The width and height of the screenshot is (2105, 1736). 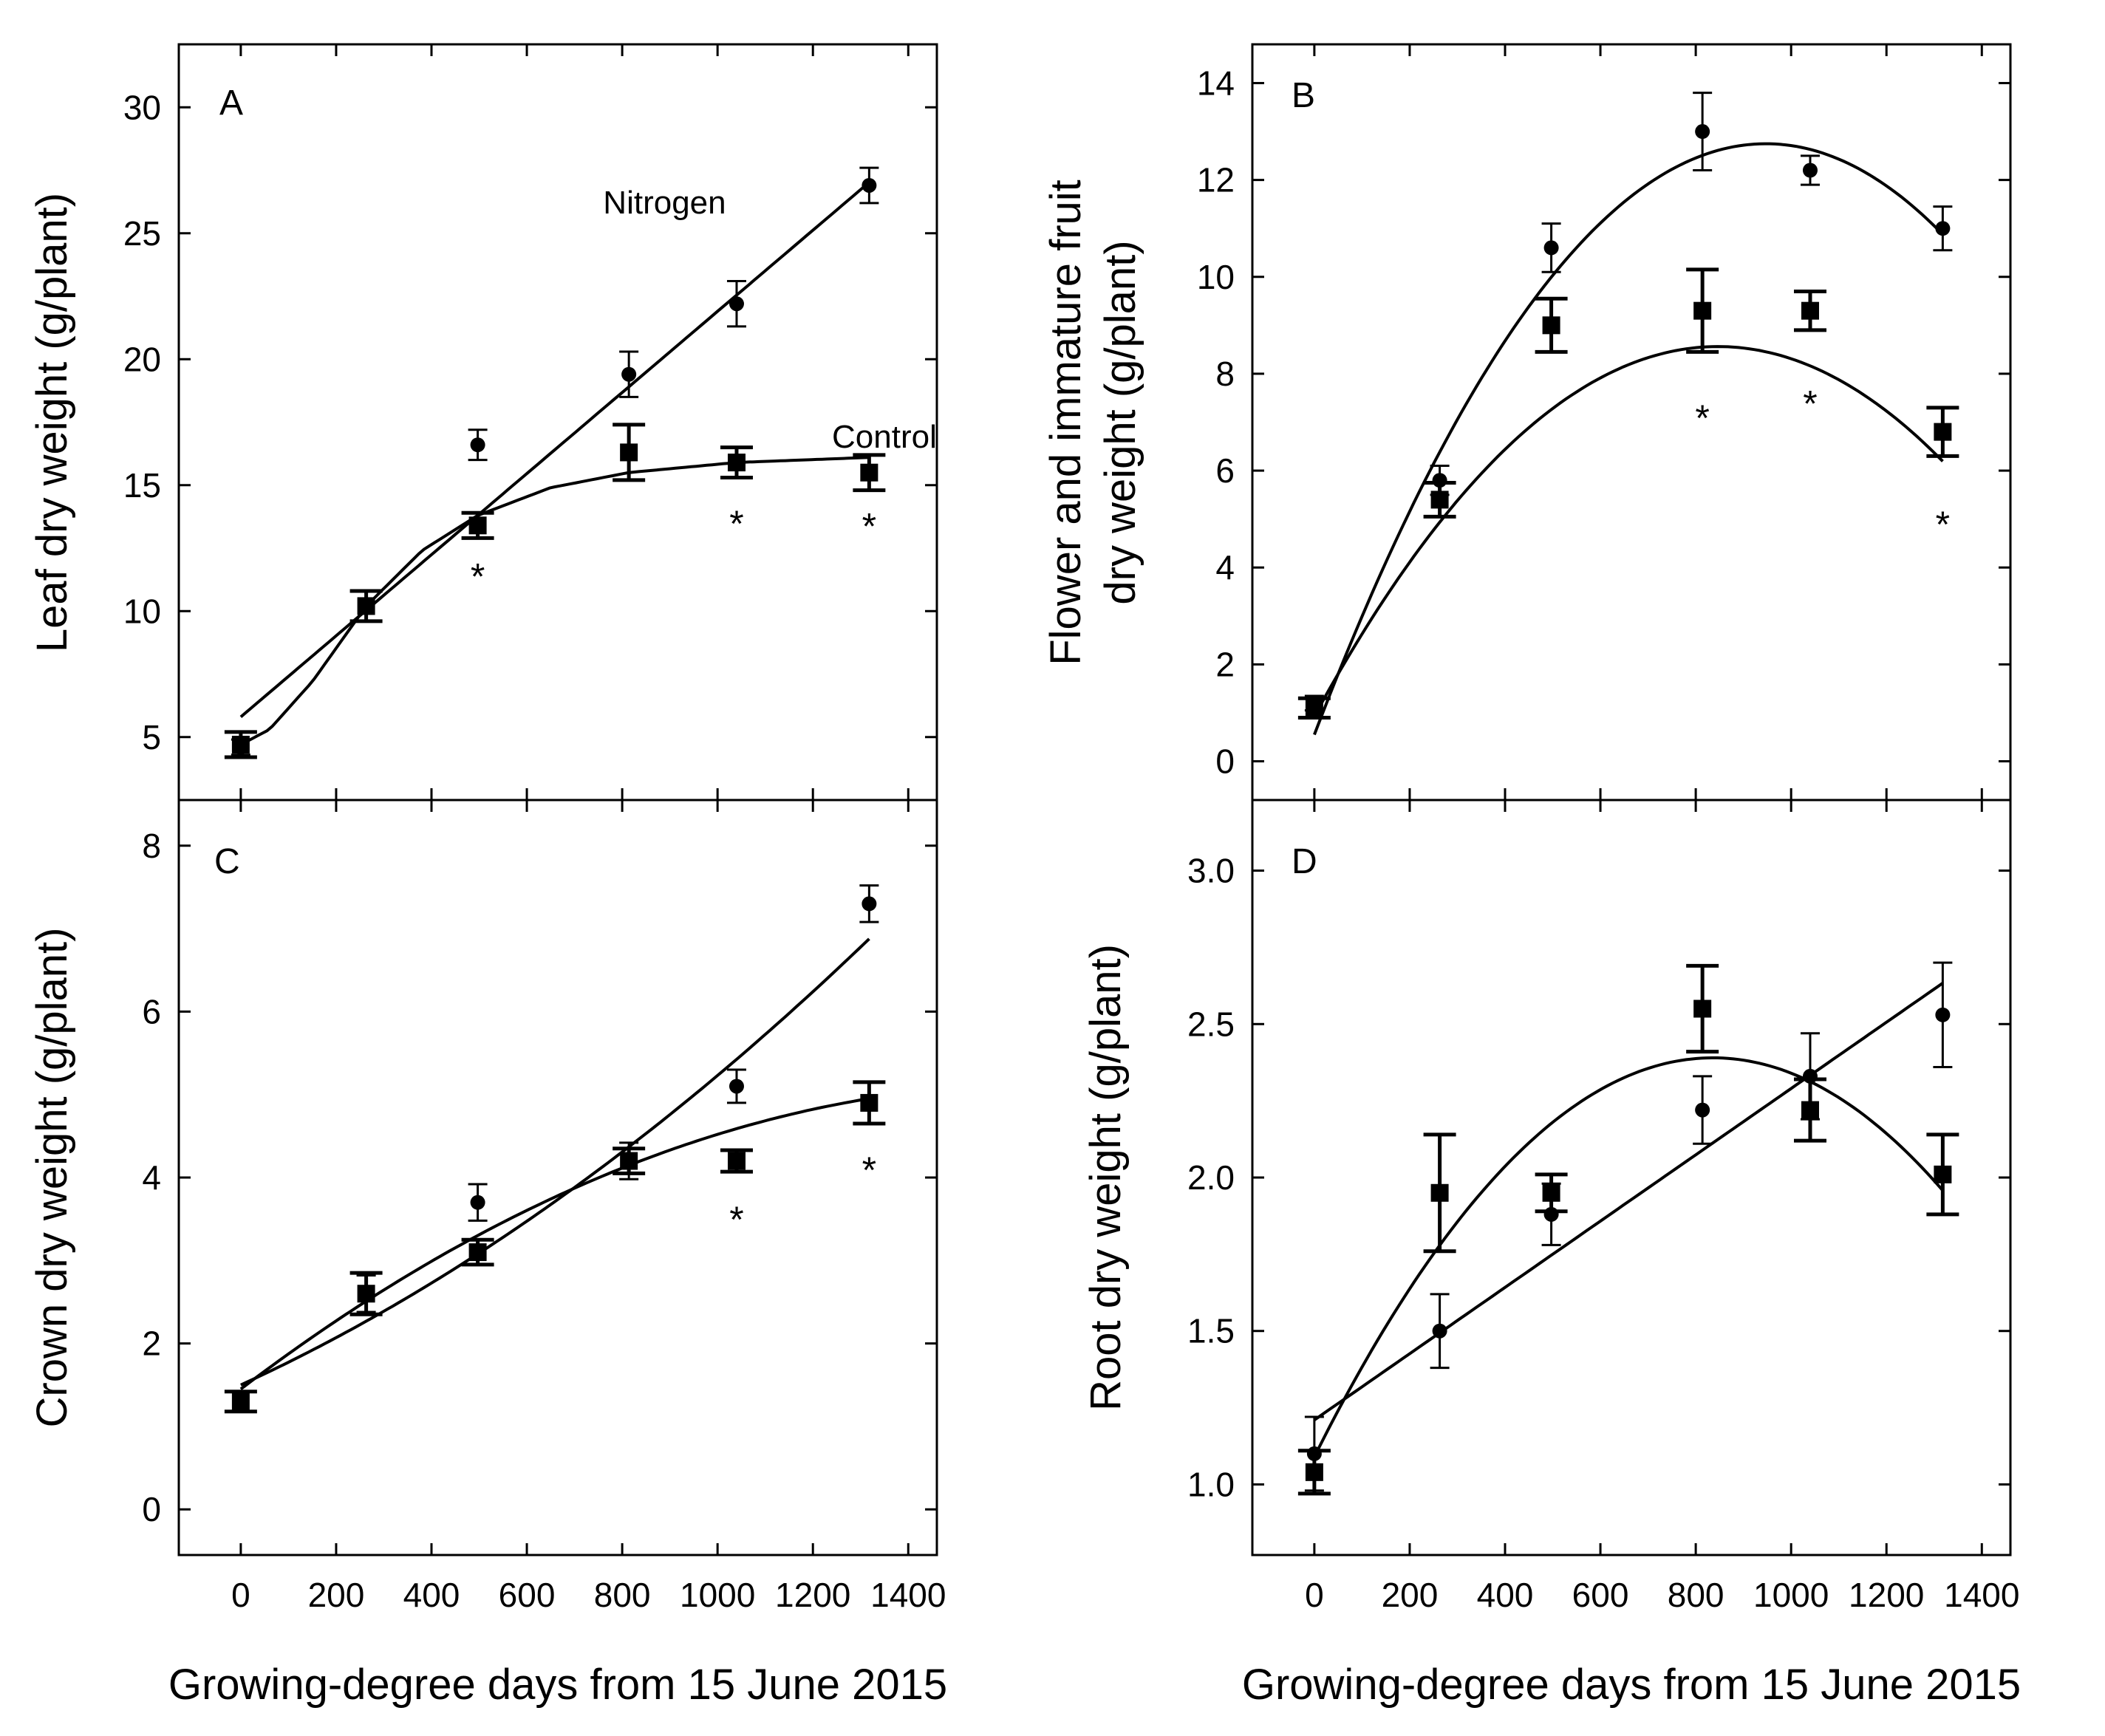 I want to click on panel-d-data-markers, so click(x=1628, y=1240).